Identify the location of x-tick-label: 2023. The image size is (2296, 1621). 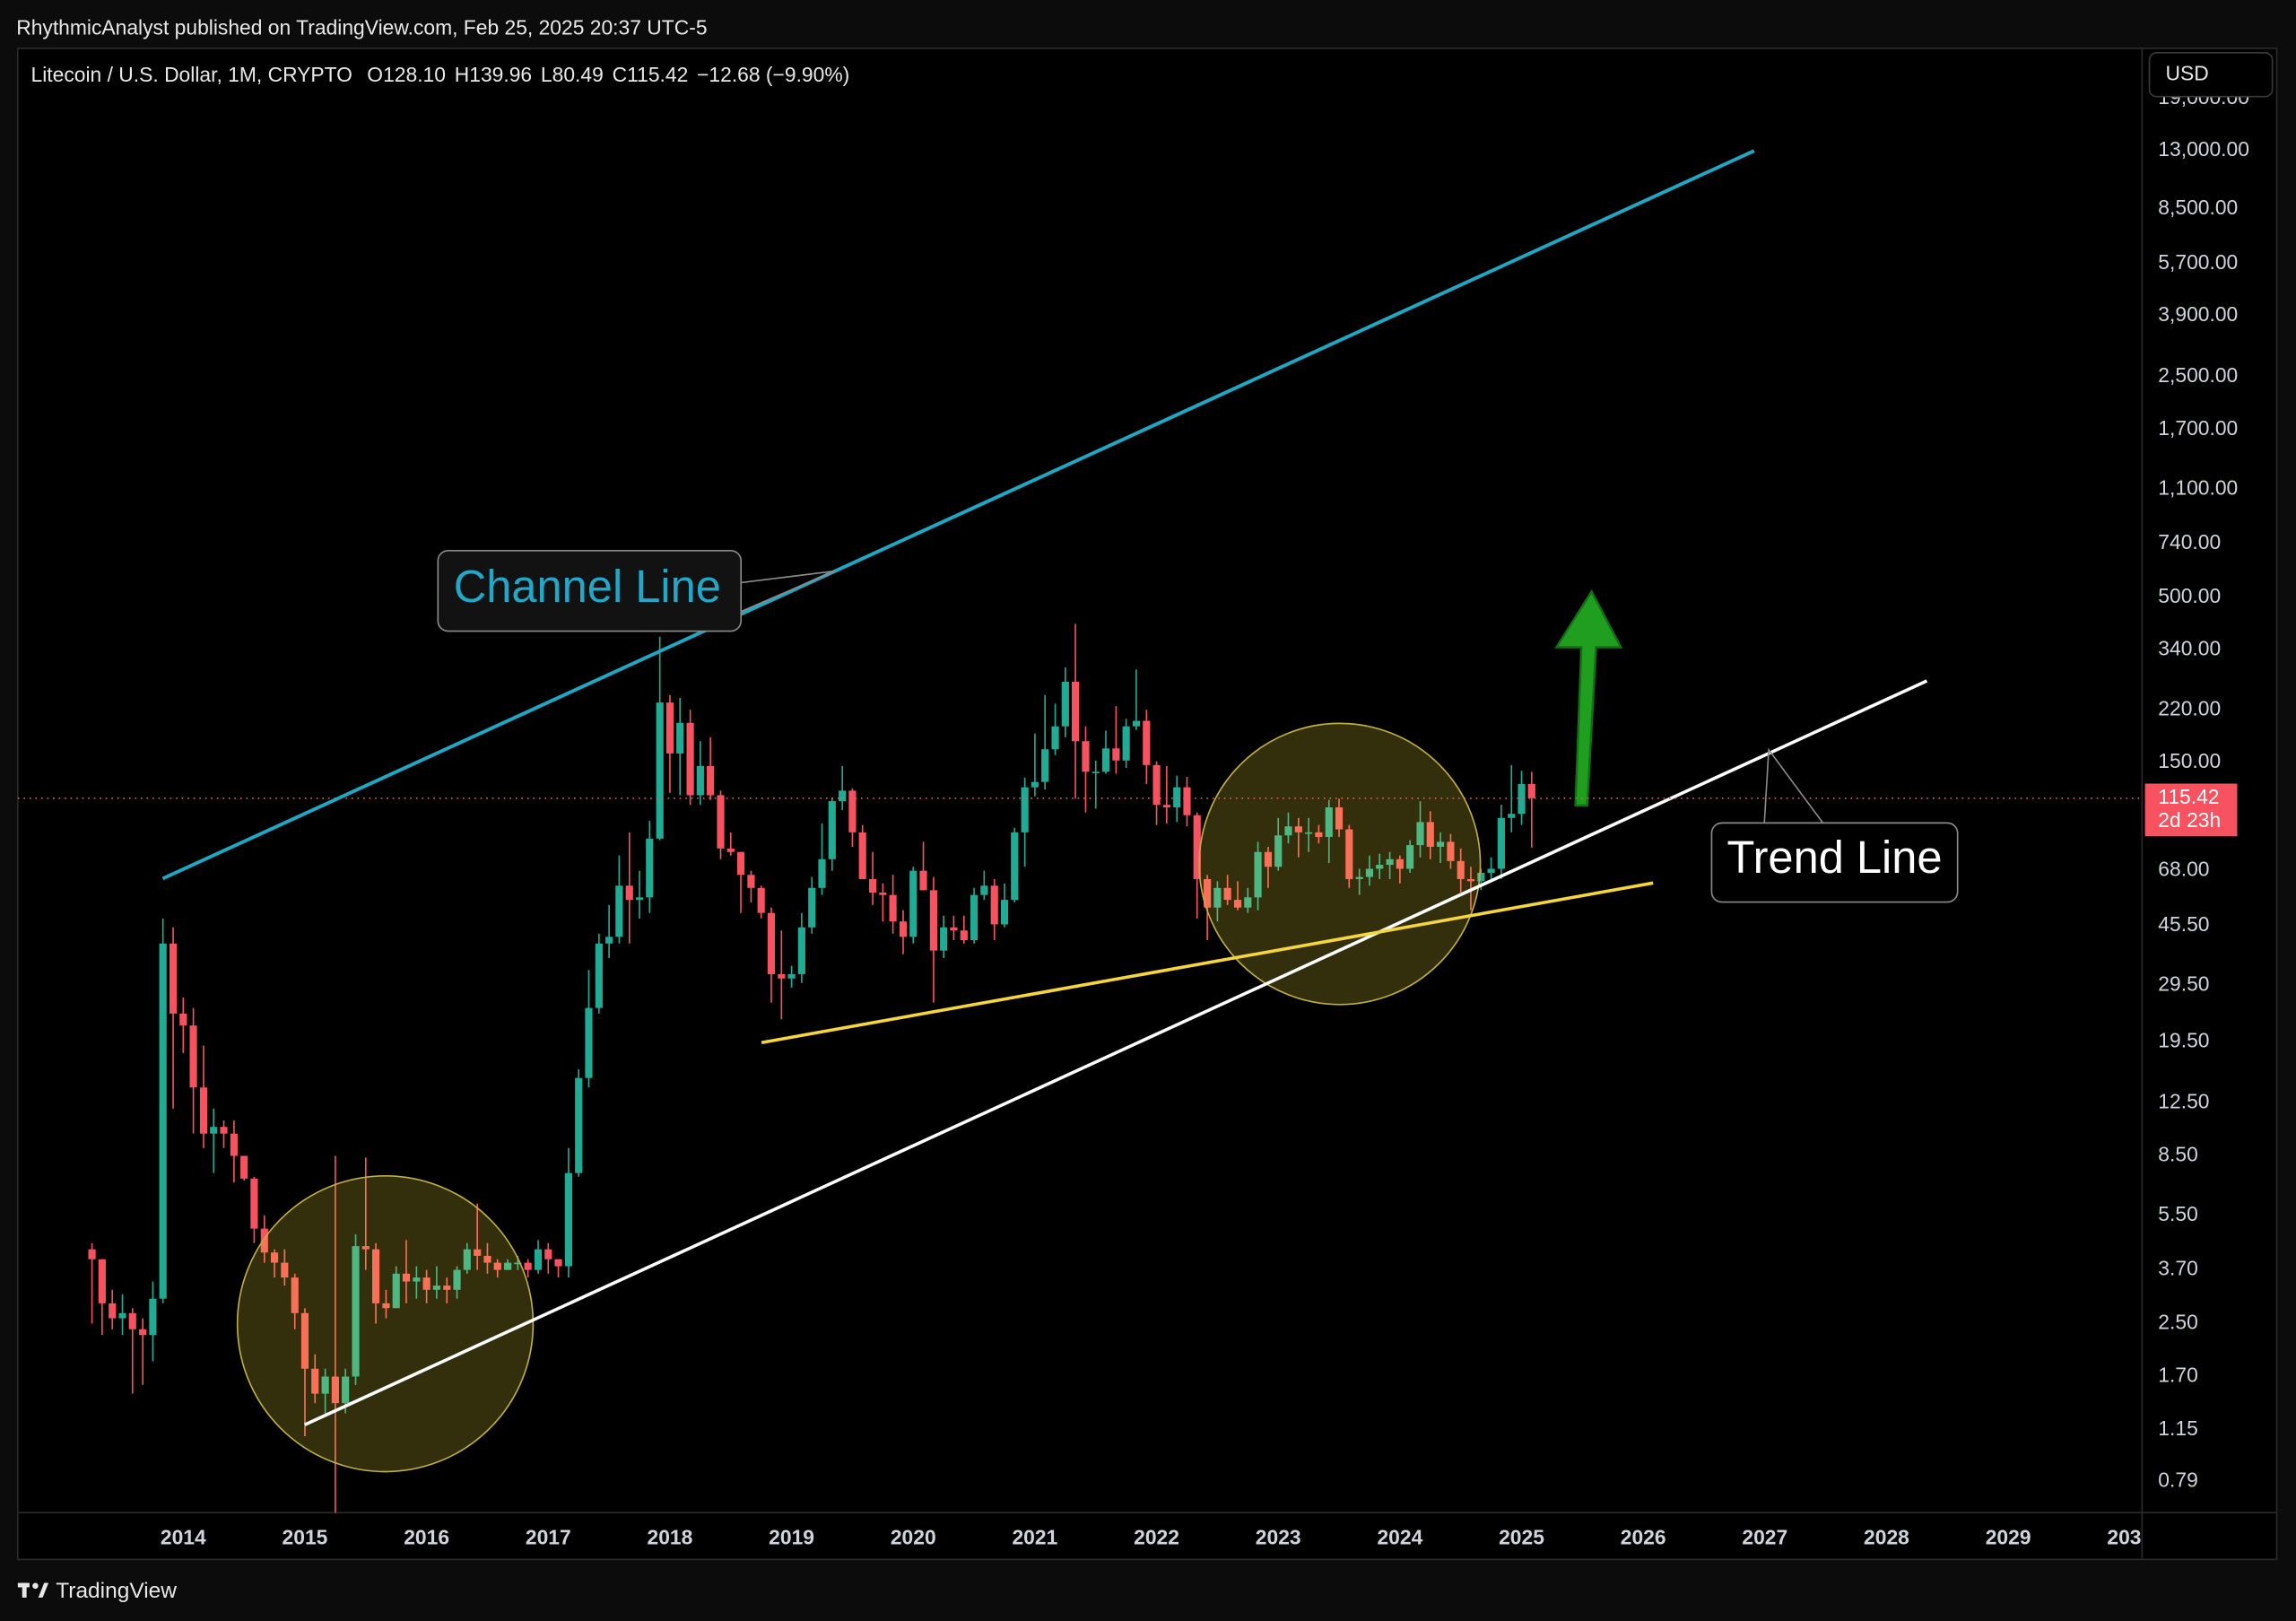
(1278, 1537).